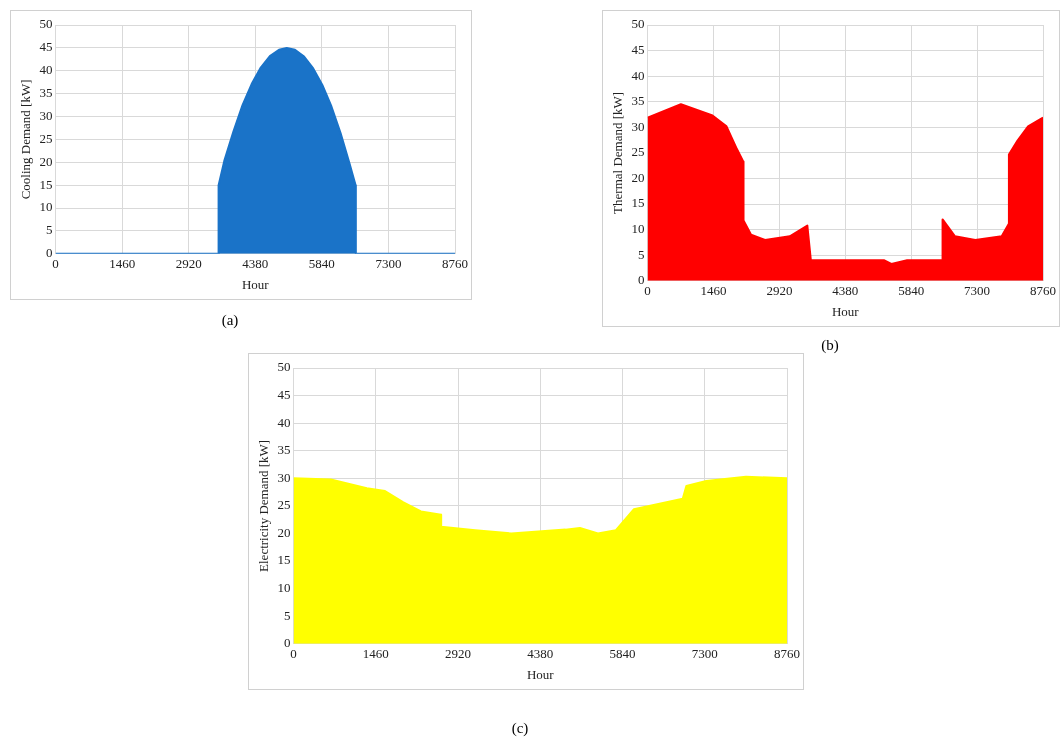 The height and width of the screenshot is (742, 1060). What do you see at coordinates (618, 152) in the screenshot?
I see `y-axis-title: Thermal Demand [kW]` at bounding box center [618, 152].